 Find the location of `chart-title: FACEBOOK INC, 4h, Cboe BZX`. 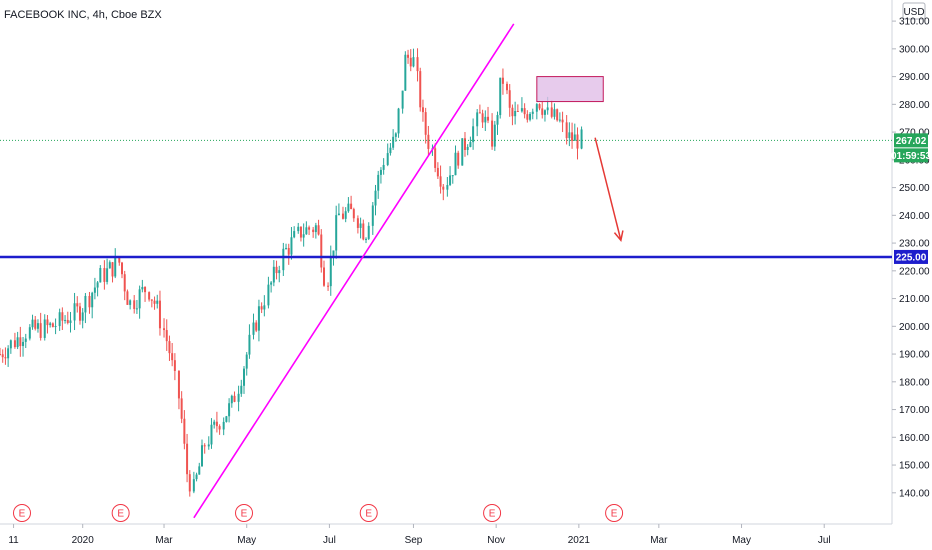

chart-title: FACEBOOK INC, 4h, Cboe BZX is located at coordinates (83, 15).